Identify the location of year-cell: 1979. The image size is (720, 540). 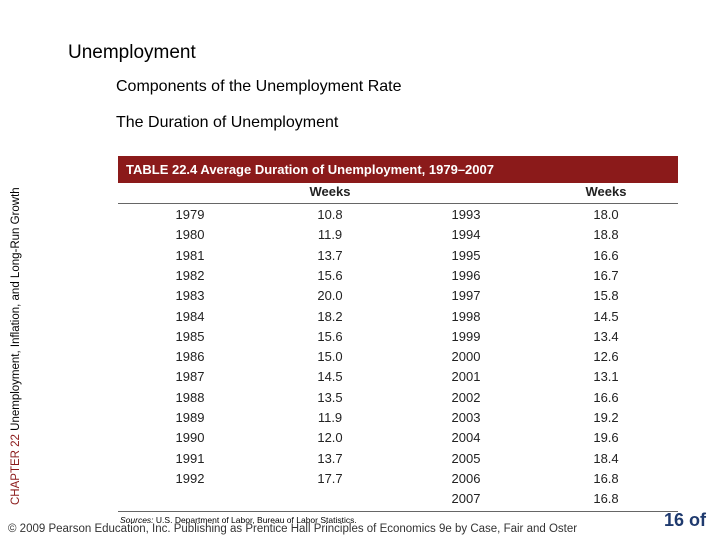
(190, 214).